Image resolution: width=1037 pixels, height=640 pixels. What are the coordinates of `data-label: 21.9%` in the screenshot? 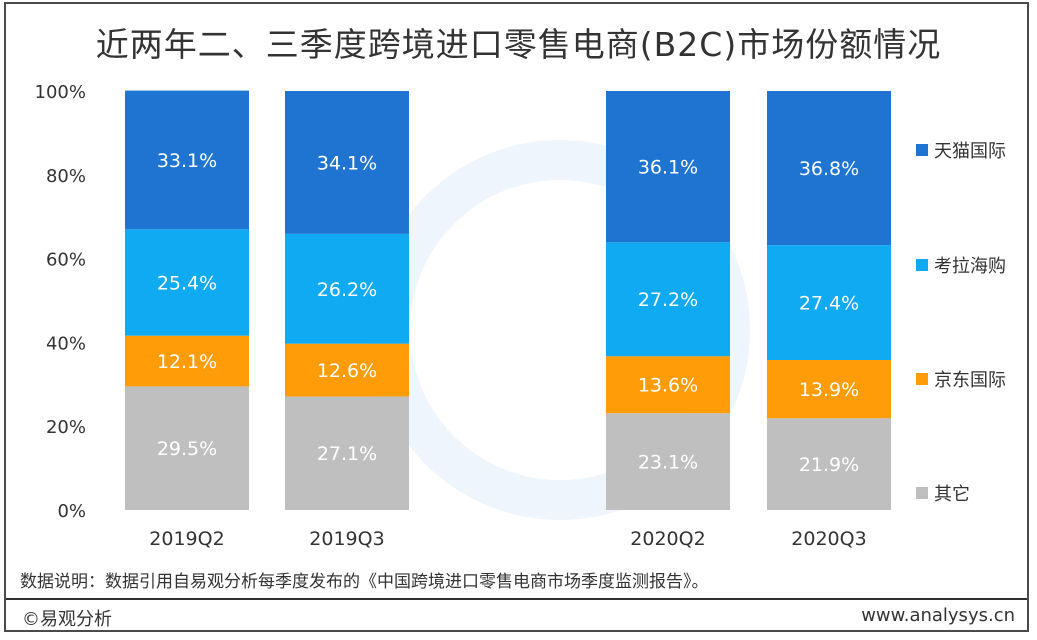 It's located at (829, 465).